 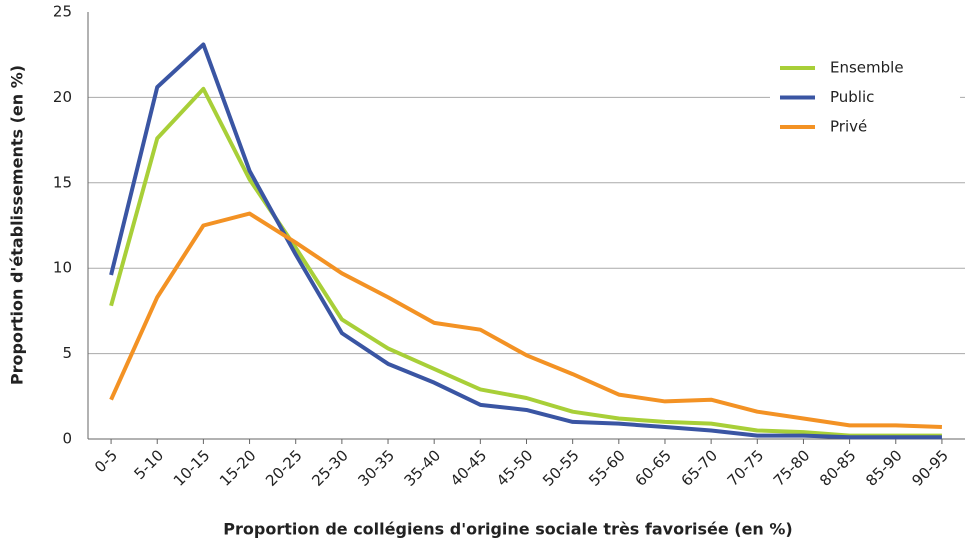 What do you see at coordinates (192, 468) in the screenshot?
I see `x-tick-label: 10-15` at bounding box center [192, 468].